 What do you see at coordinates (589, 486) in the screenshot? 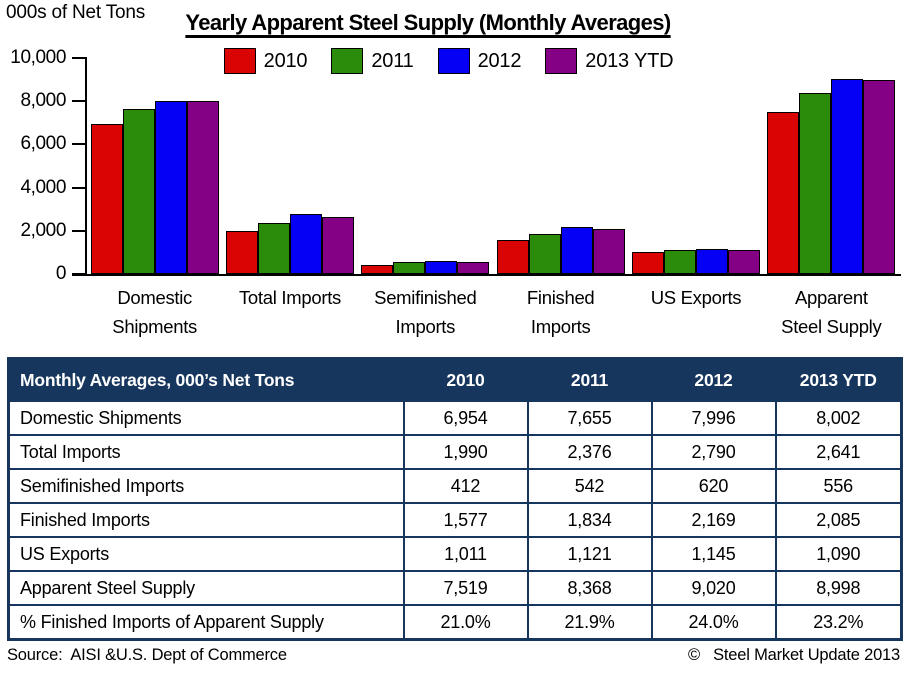
I see `cell-value: 542` at bounding box center [589, 486].